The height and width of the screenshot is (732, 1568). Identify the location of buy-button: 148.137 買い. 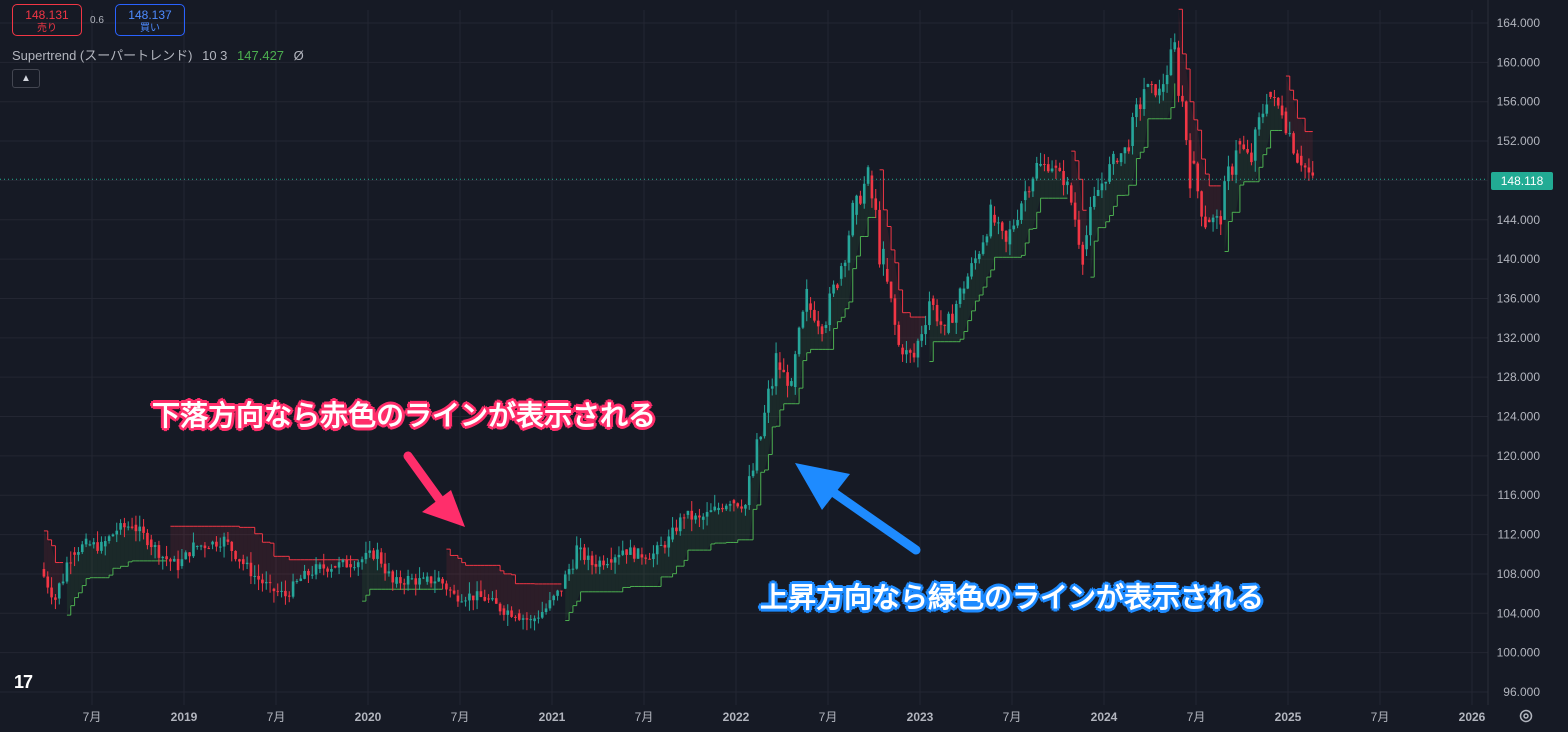
(150, 20).